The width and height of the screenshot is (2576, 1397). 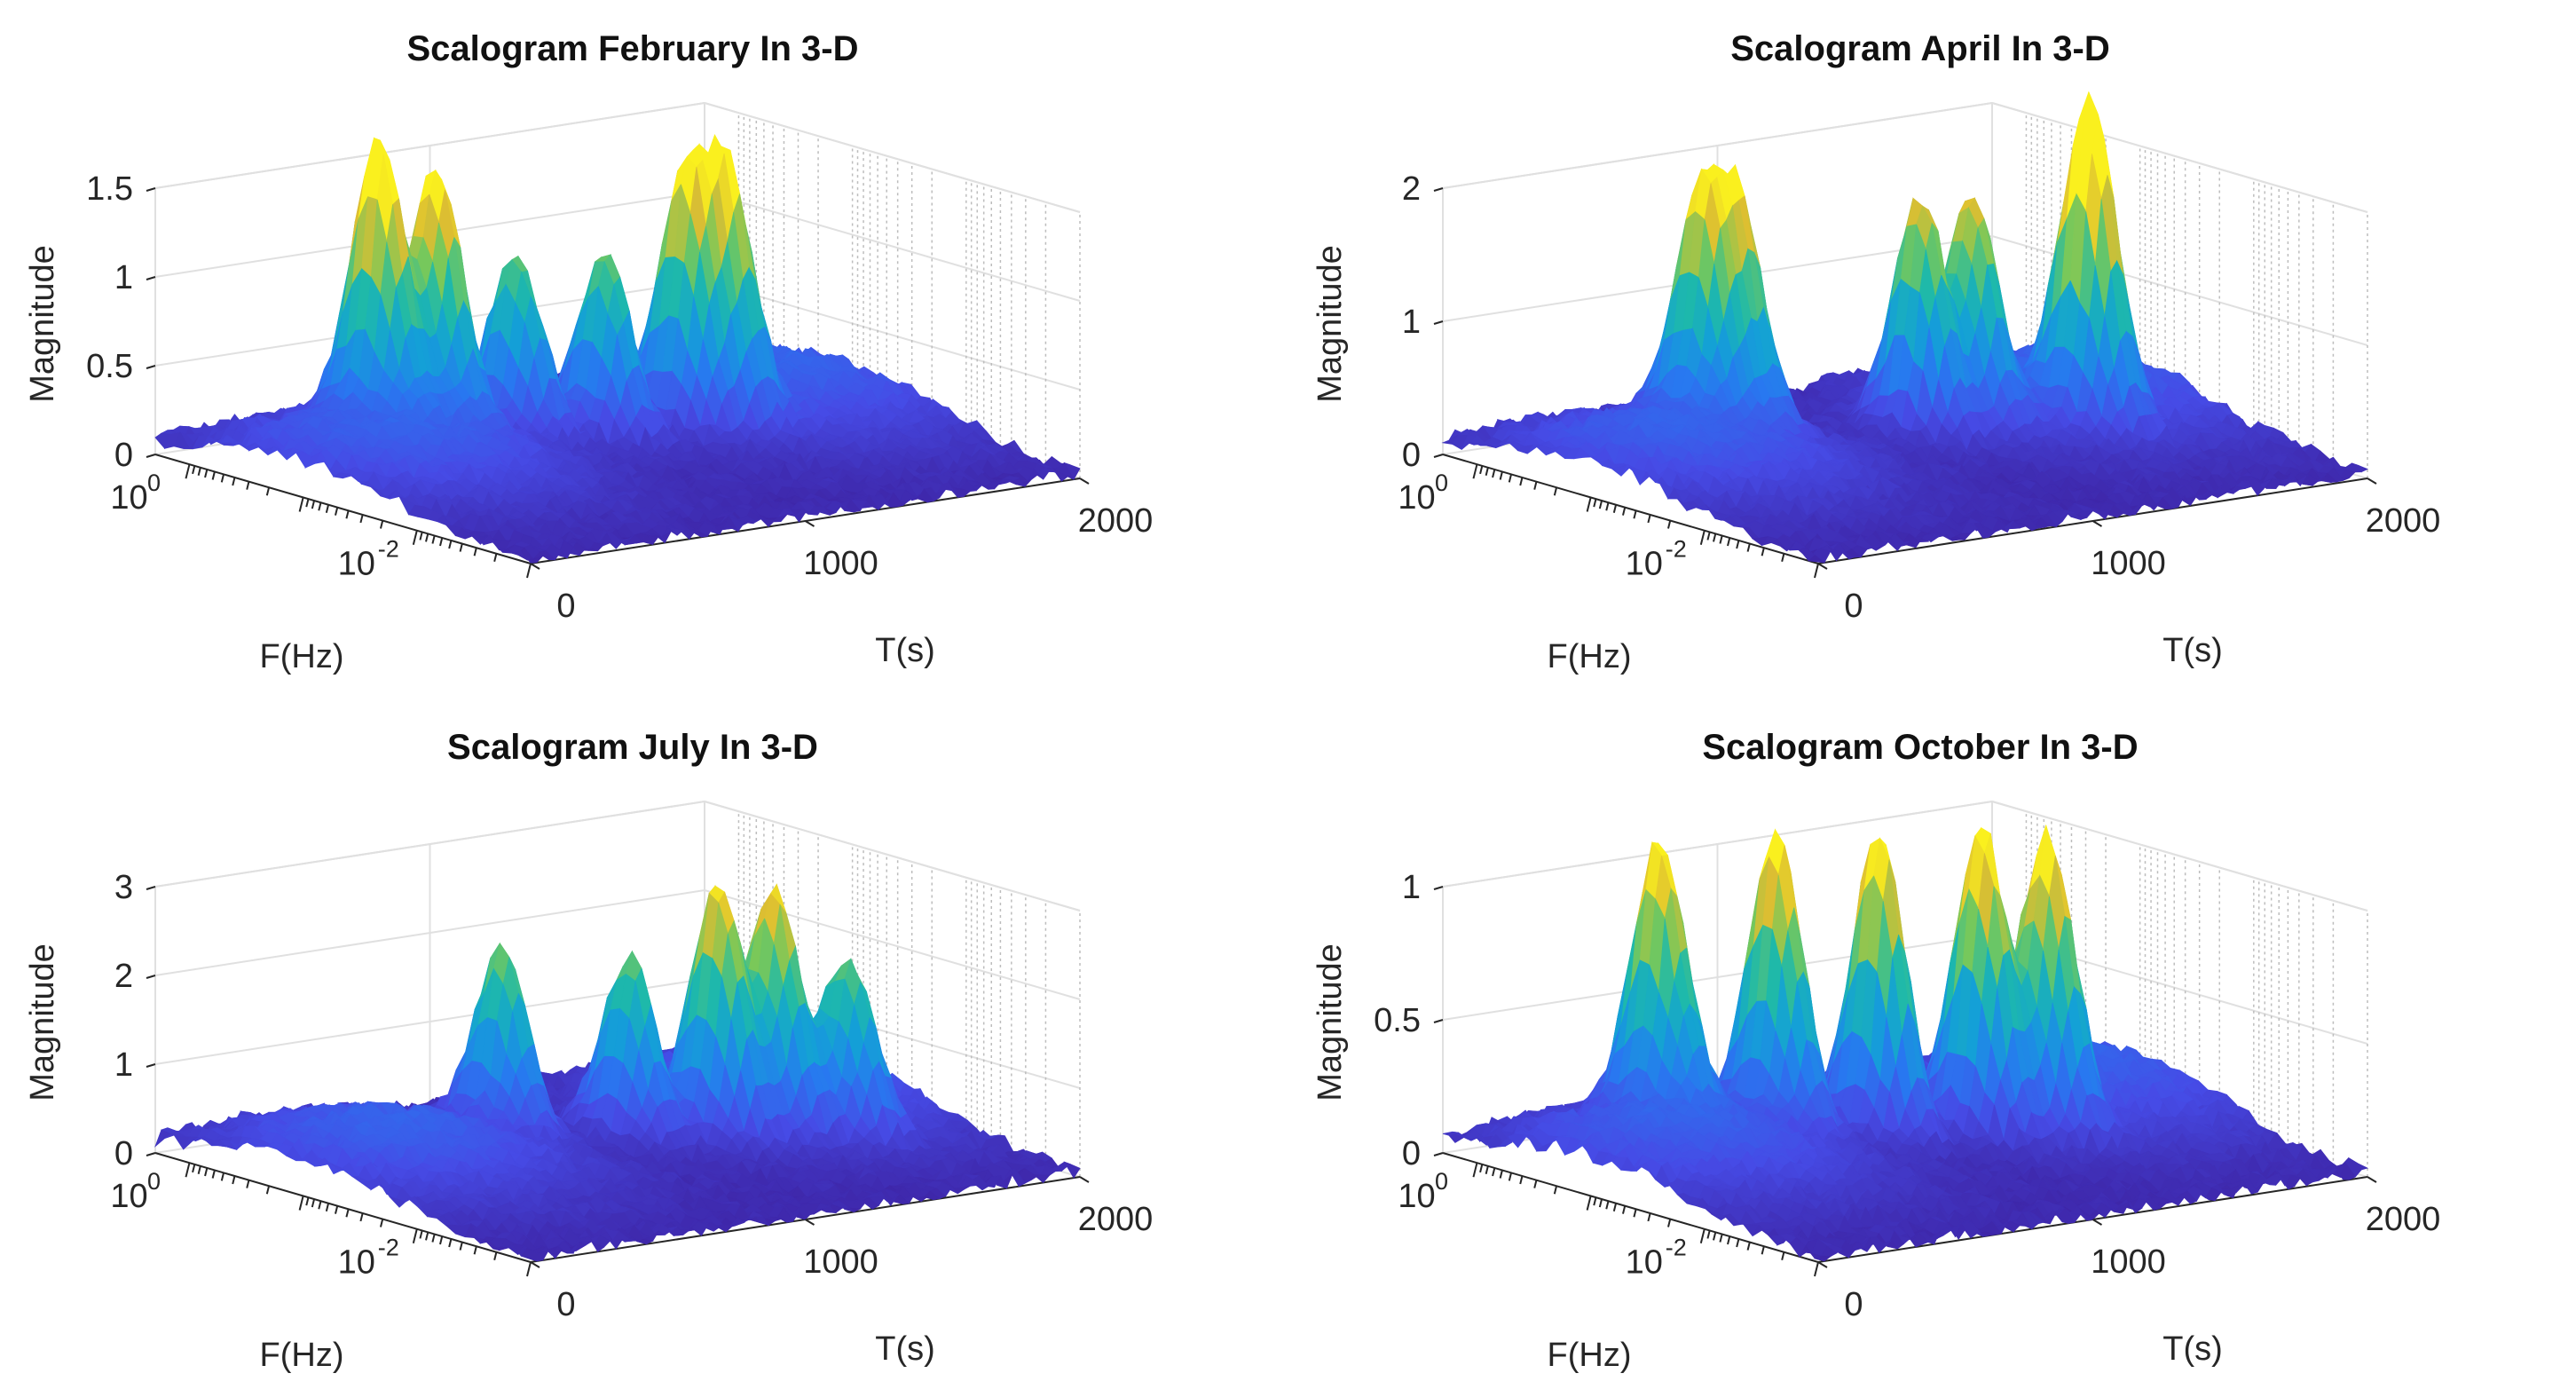 What do you see at coordinates (123, 455) in the screenshot?
I see `z-tick-label: 0` at bounding box center [123, 455].